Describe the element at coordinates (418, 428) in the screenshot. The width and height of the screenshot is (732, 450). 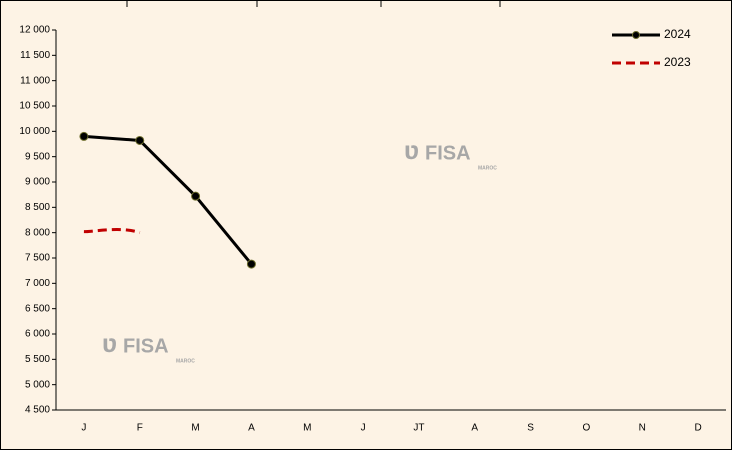
I see `x-tick-label: JT` at that location.